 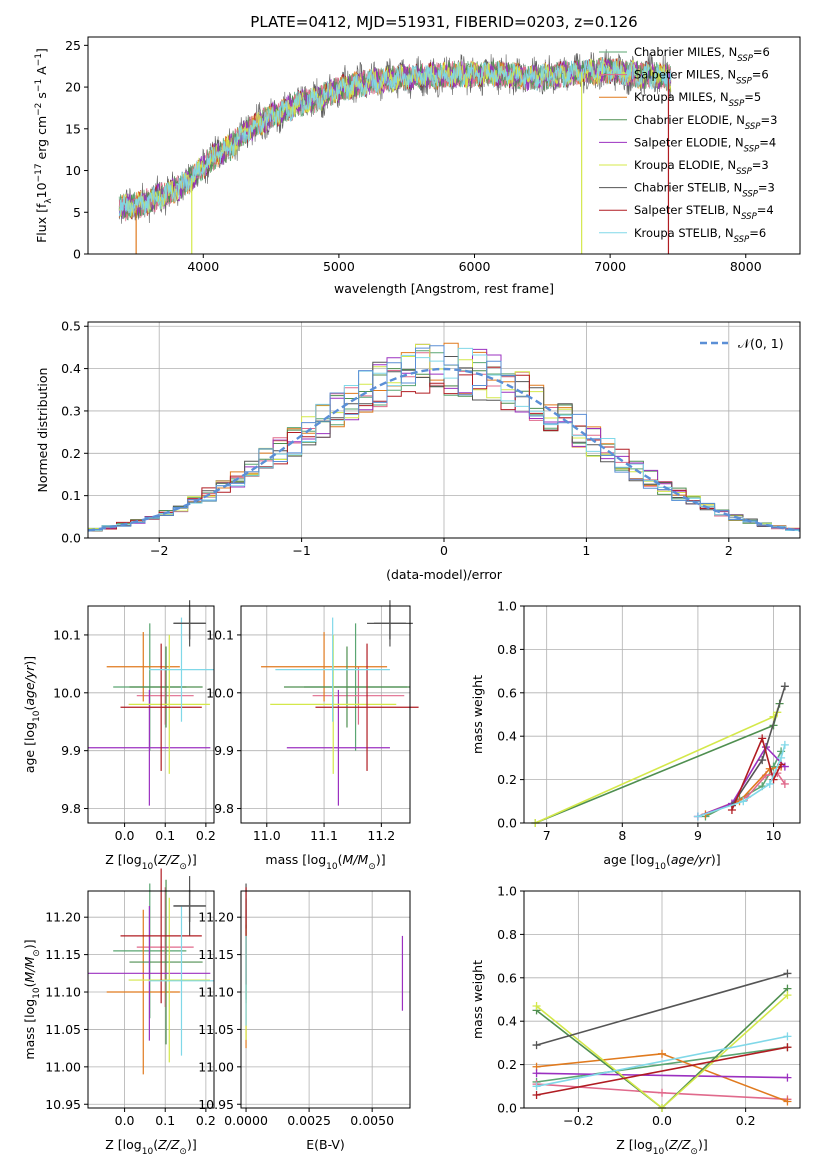 What do you see at coordinates (216, 1066) in the screenshot?
I see `y-tick-label: 11.00` at bounding box center [216, 1066].